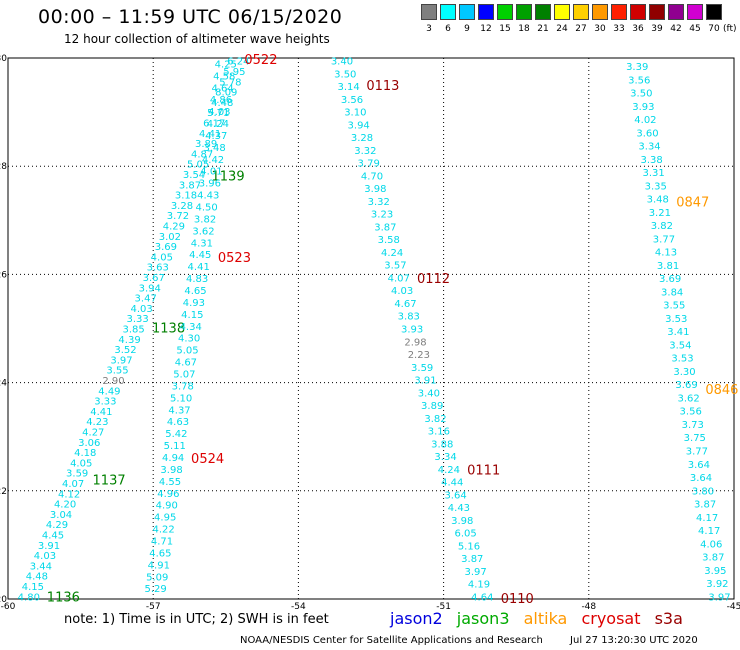 This screenshot has height=650, width=740. I want to click on legend-altika: altika, so click(545, 618).